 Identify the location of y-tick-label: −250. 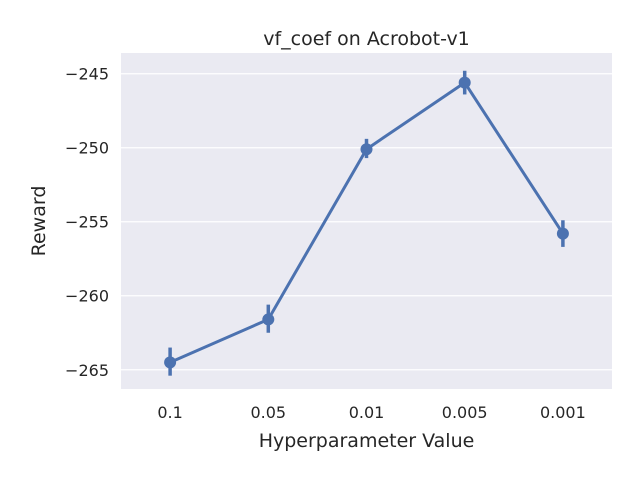
(87, 148).